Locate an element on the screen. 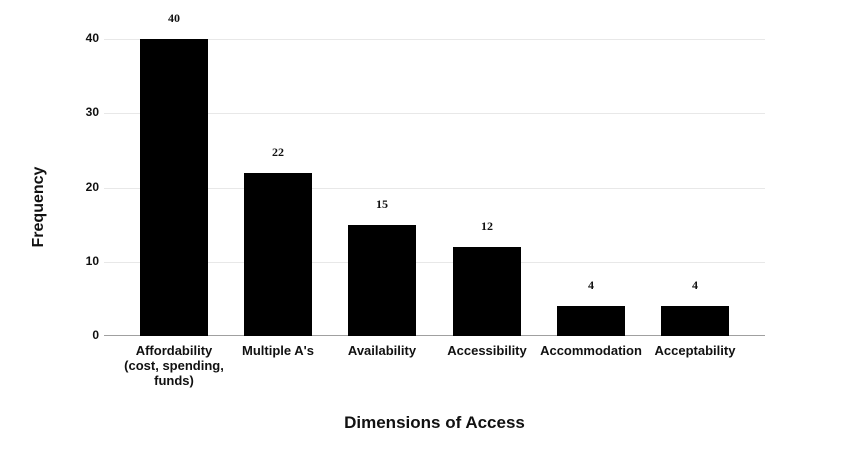 The width and height of the screenshot is (842, 449). bar-value-label-5: 4 is located at coordinates (591, 285).